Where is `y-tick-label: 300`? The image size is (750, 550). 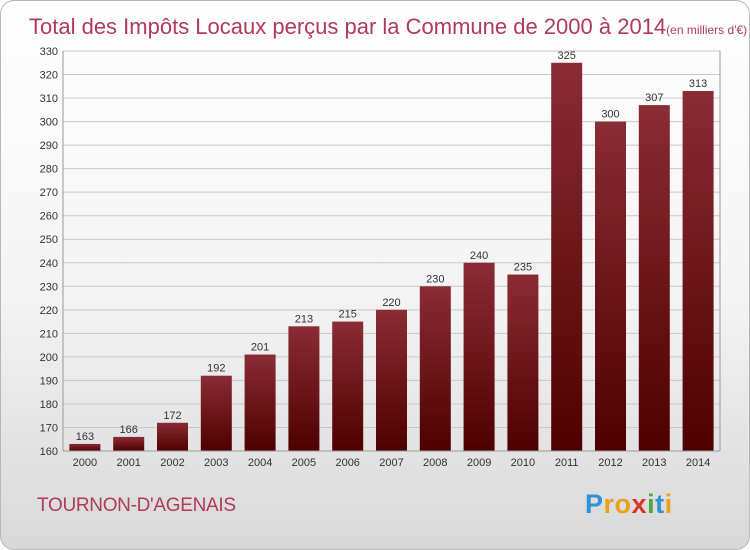 y-tick-label: 300 is located at coordinates (49, 123).